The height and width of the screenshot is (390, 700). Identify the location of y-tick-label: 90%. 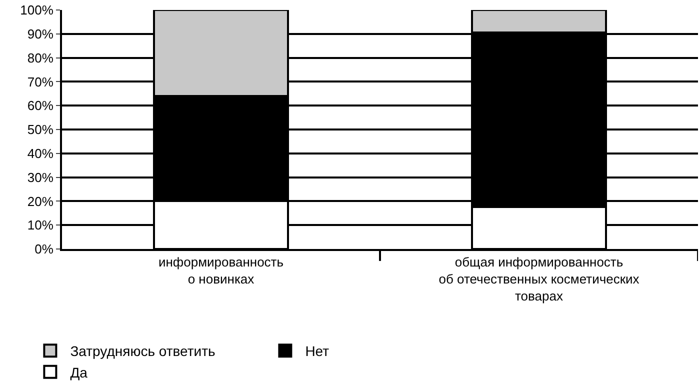
(40, 34).